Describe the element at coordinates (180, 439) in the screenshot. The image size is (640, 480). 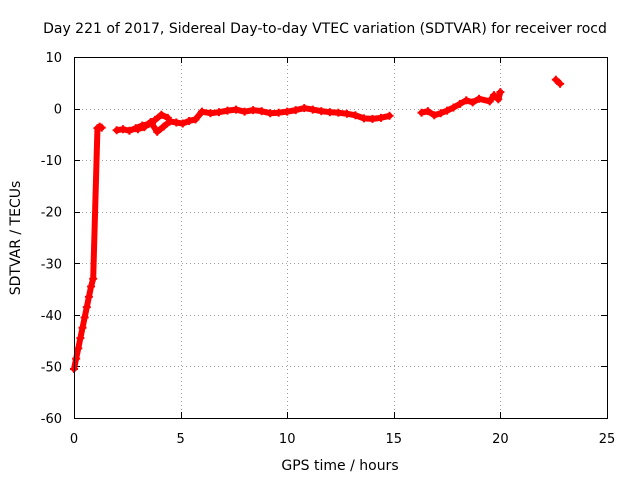
I see `x-tick-label: 5` at that location.